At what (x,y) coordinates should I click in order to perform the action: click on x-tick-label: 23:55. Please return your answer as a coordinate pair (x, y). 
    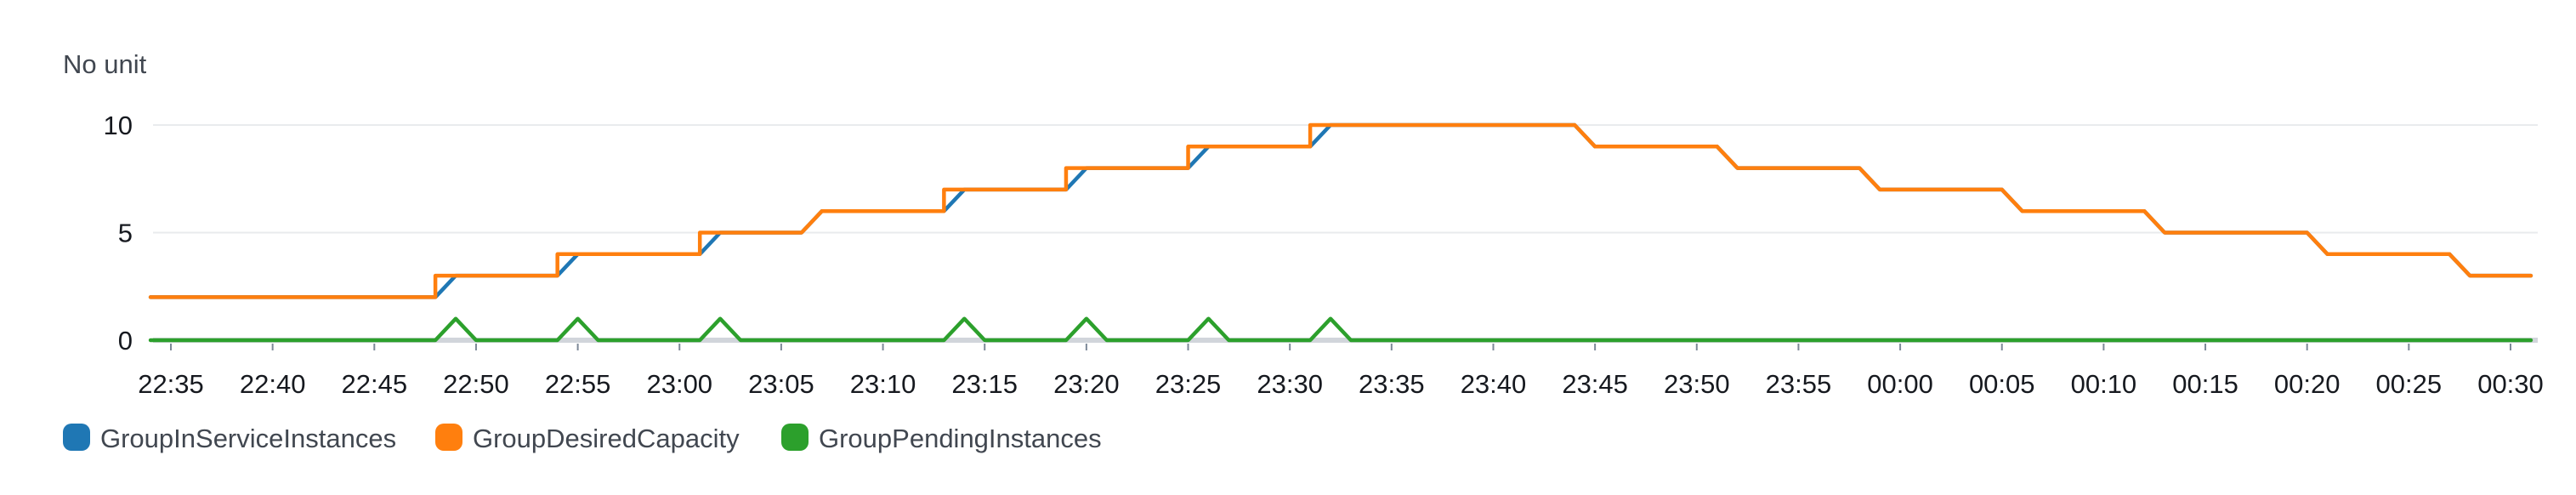
    Looking at the image, I should click on (1799, 384).